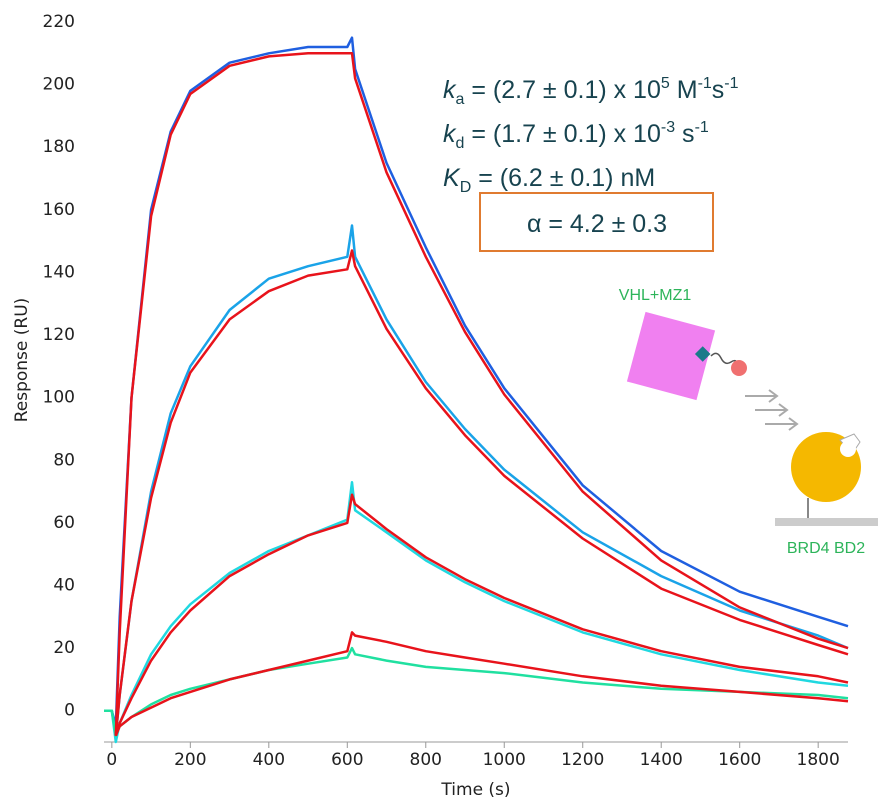 This screenshot has width=884, height=807. Describe the element at coordinates (190, 760) in the screenshot. I see `x-tick-label: 200` at that location.